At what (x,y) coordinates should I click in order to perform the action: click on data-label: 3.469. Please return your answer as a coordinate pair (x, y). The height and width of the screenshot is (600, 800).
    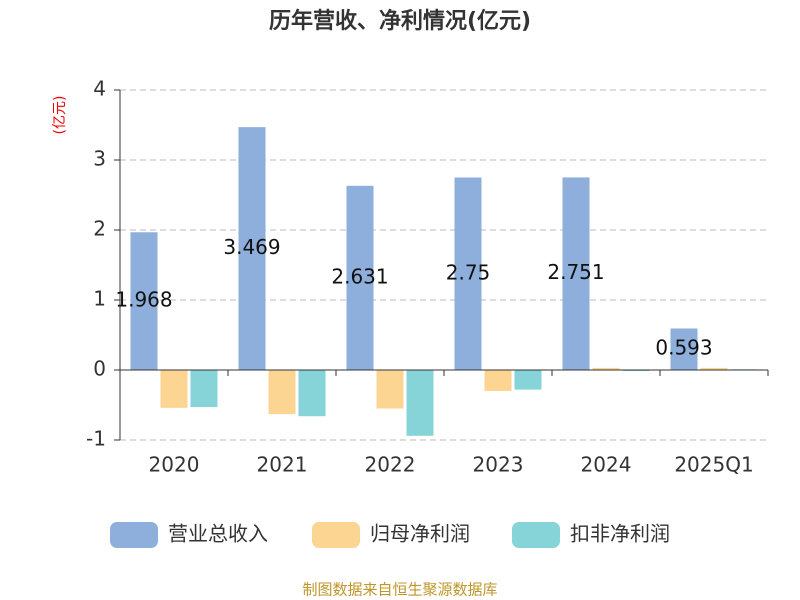
    Looking at the image, I should click on (251, 247).